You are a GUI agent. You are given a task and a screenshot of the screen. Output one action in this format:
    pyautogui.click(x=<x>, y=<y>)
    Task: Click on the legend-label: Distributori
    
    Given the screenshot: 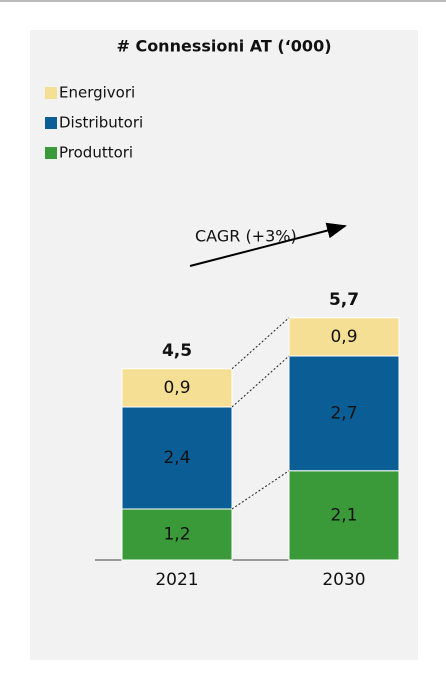 What is the action you would take?
    pyautogui.click(x=101, y=123)
    